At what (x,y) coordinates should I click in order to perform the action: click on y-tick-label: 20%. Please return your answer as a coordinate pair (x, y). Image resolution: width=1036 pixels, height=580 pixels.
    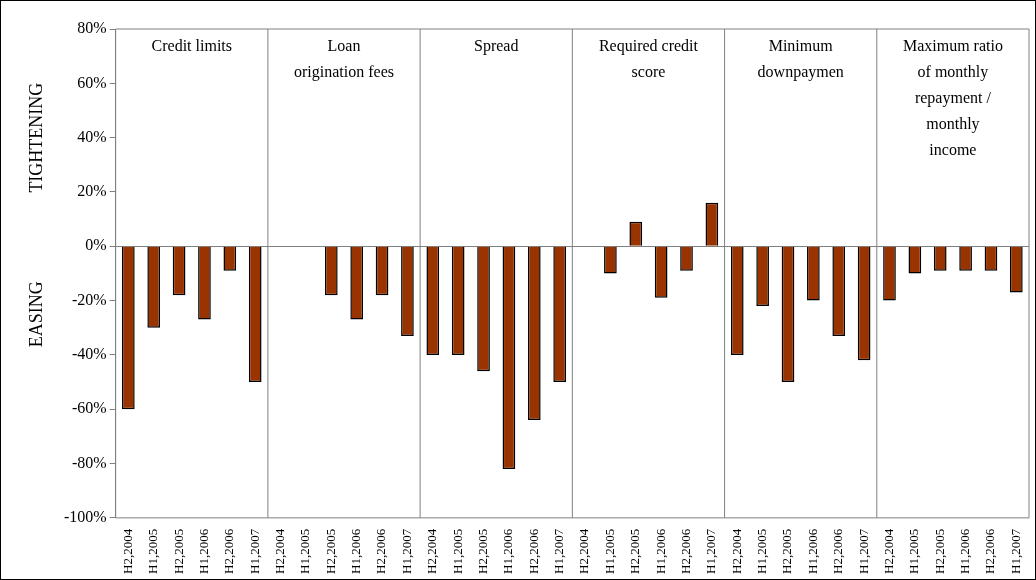
    Looking at the image, I should click on (92, 191).